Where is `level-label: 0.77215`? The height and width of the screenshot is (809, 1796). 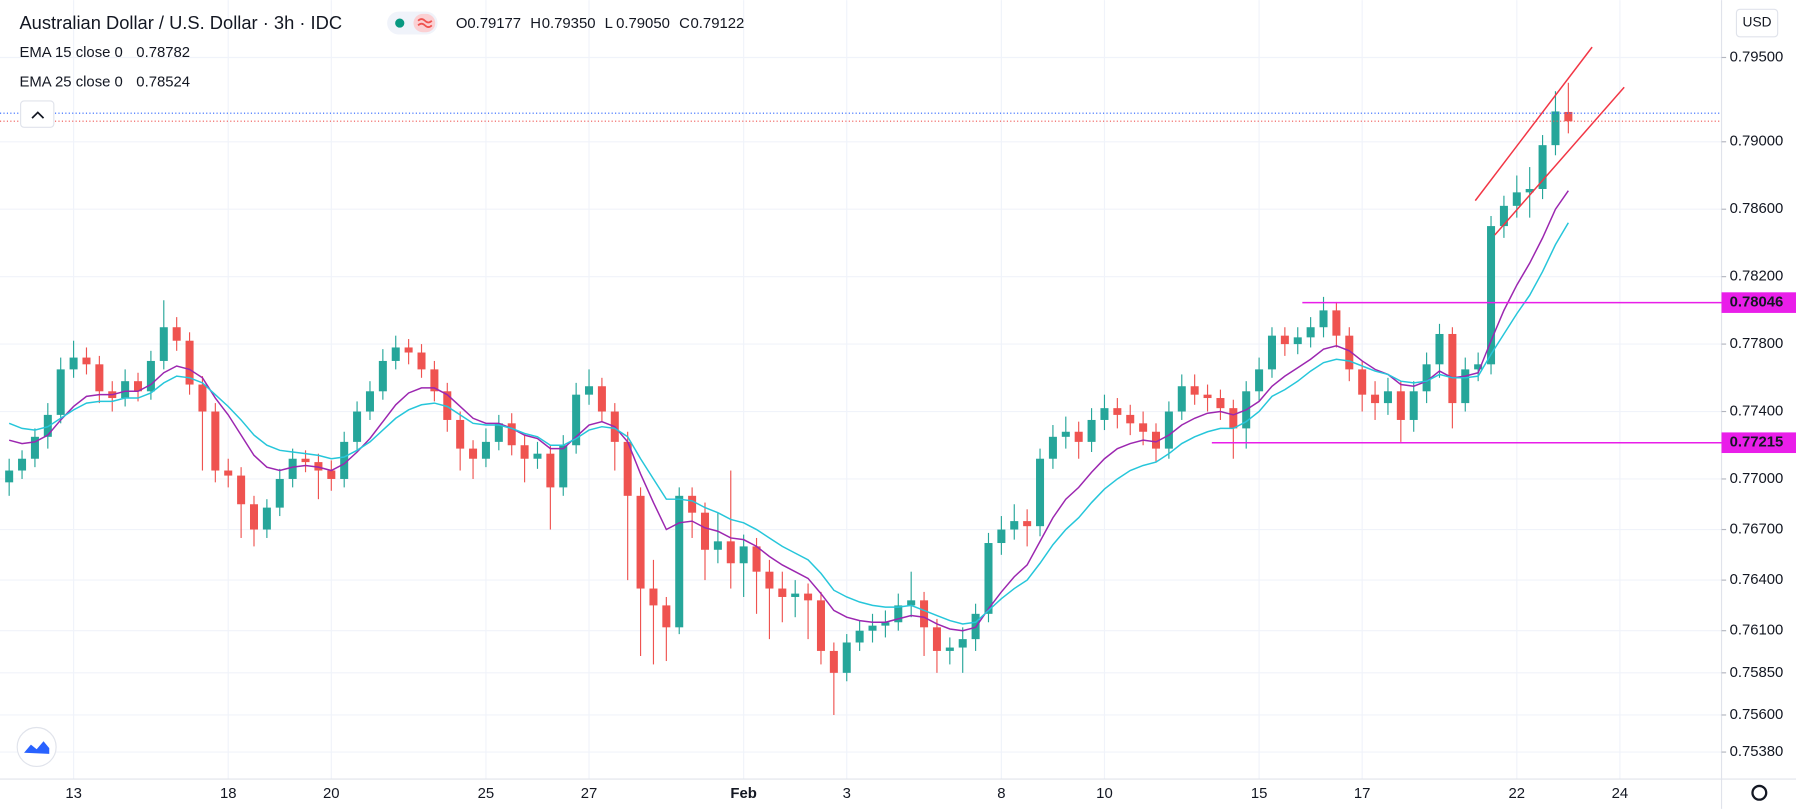 level-label: 0.77215 is located at coordinates (1757, 443).